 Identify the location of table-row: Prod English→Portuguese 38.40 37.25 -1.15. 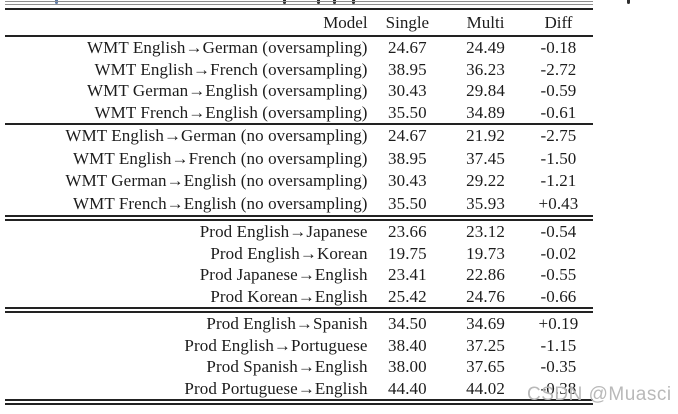
(299, 346).